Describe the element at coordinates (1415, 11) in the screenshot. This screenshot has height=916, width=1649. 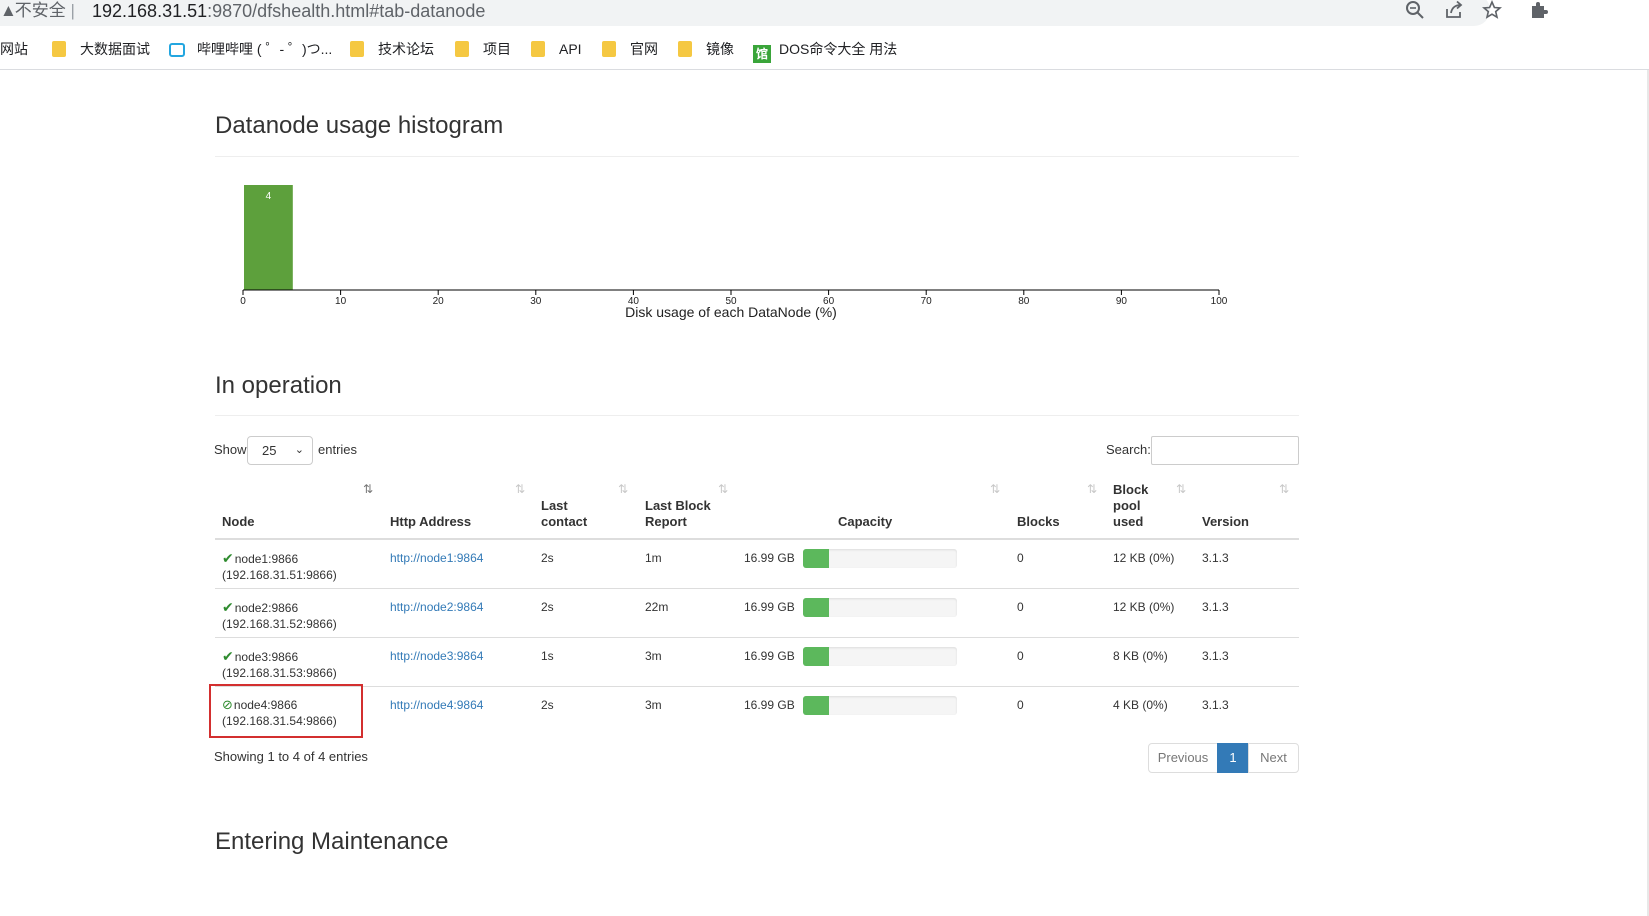
I see `zoom-icon` at that location.